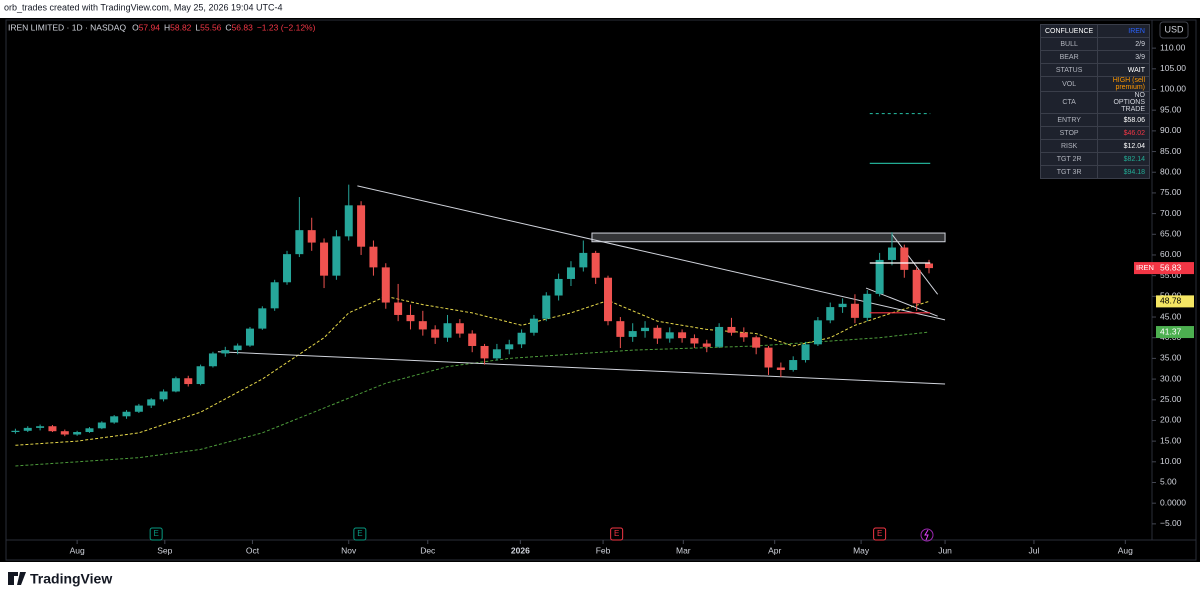 This screenshot has width=1200, height=600. What do you see at coordinates (1171, 171) in the screenshot?
I see `y-tick-label: 80.00` at bounding box center [1171, 171].